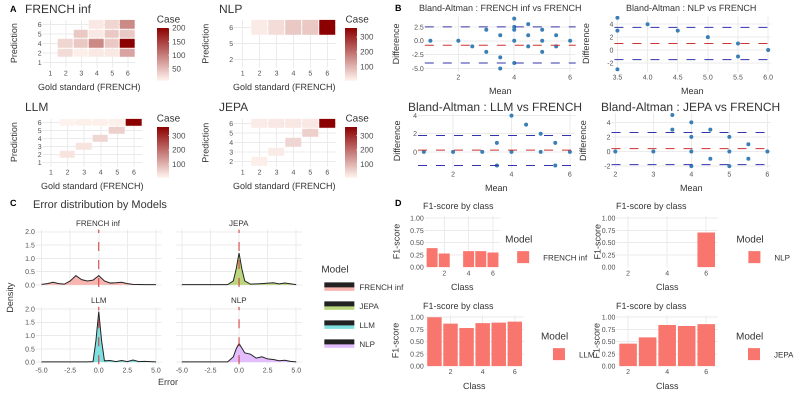  What do you see at coordinates (369, 306) in the screenshot?
I see `legend-label: JEPA` at bounding box center [369, 306].